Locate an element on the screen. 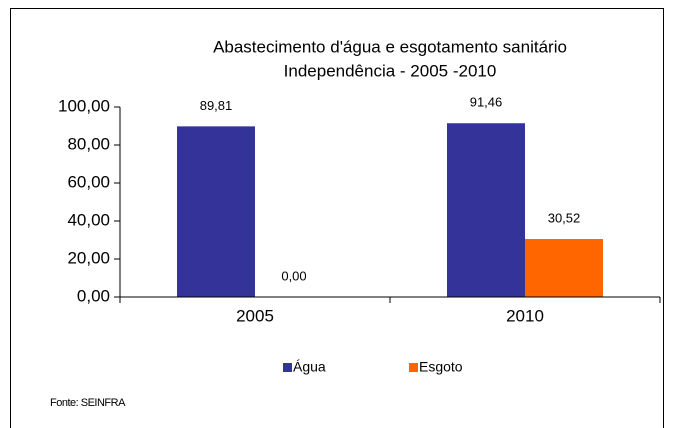 This screenshot has height=428, width=677. y-tick-label: 20,00 is located at coordinates (88, 257).